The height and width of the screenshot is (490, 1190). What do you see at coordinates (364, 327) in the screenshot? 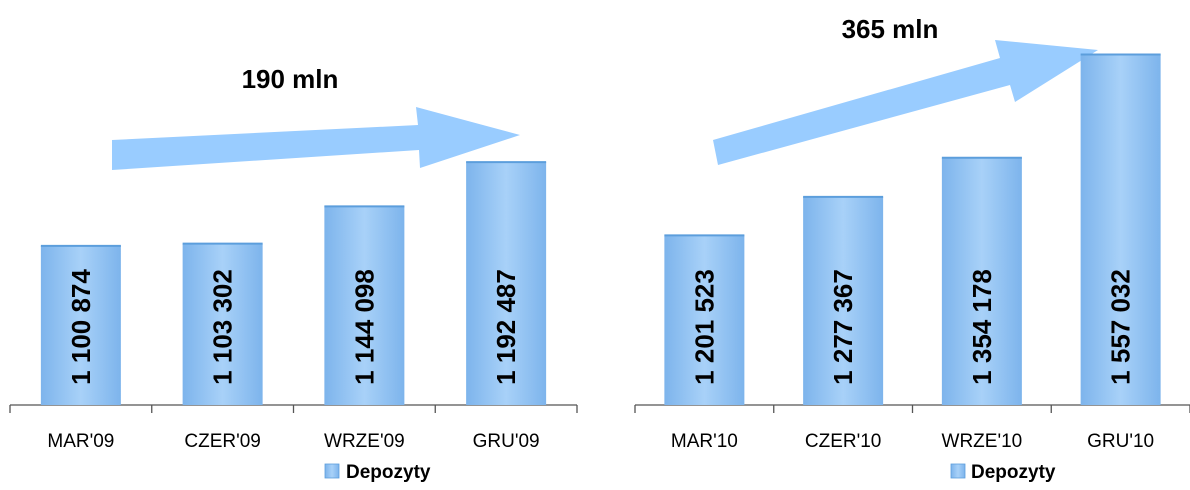
I see `value-label: 1 144 098` at bounding box center [364, 327].